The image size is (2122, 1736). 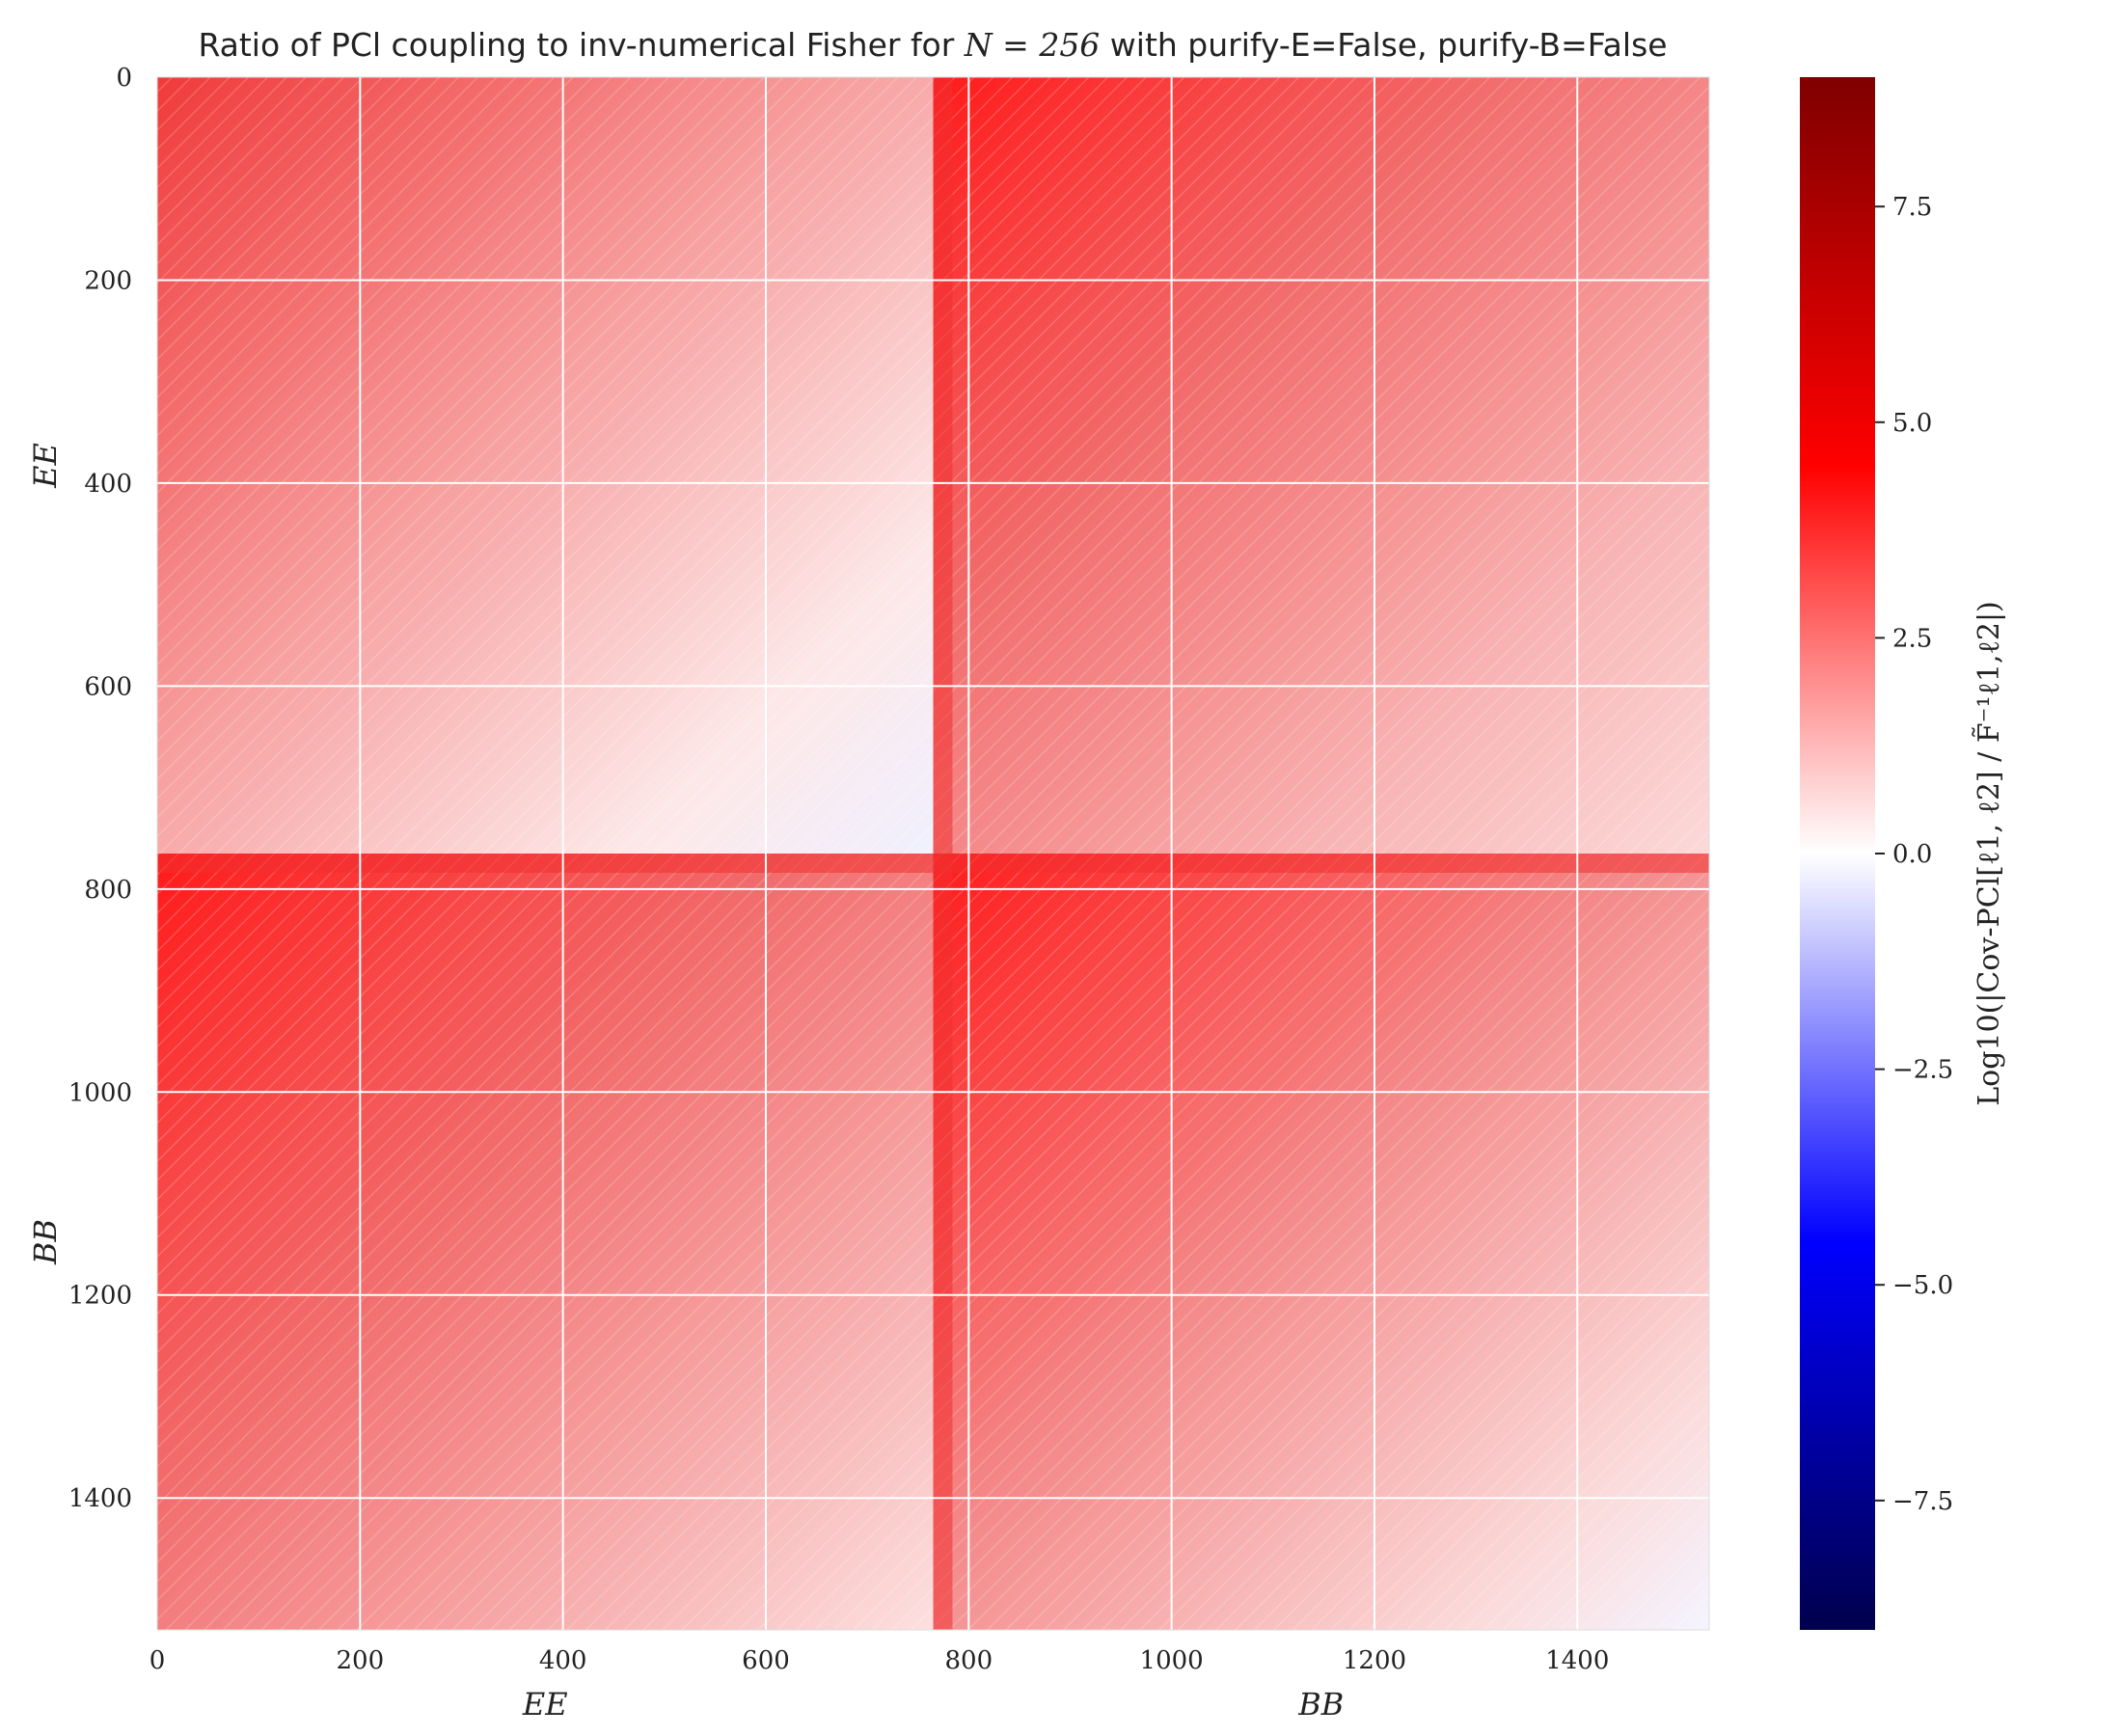 What do you see at coordinates (108, 280) in the screenshot?
I see `y-tick-label: 200` at bounding box center [108, 280].